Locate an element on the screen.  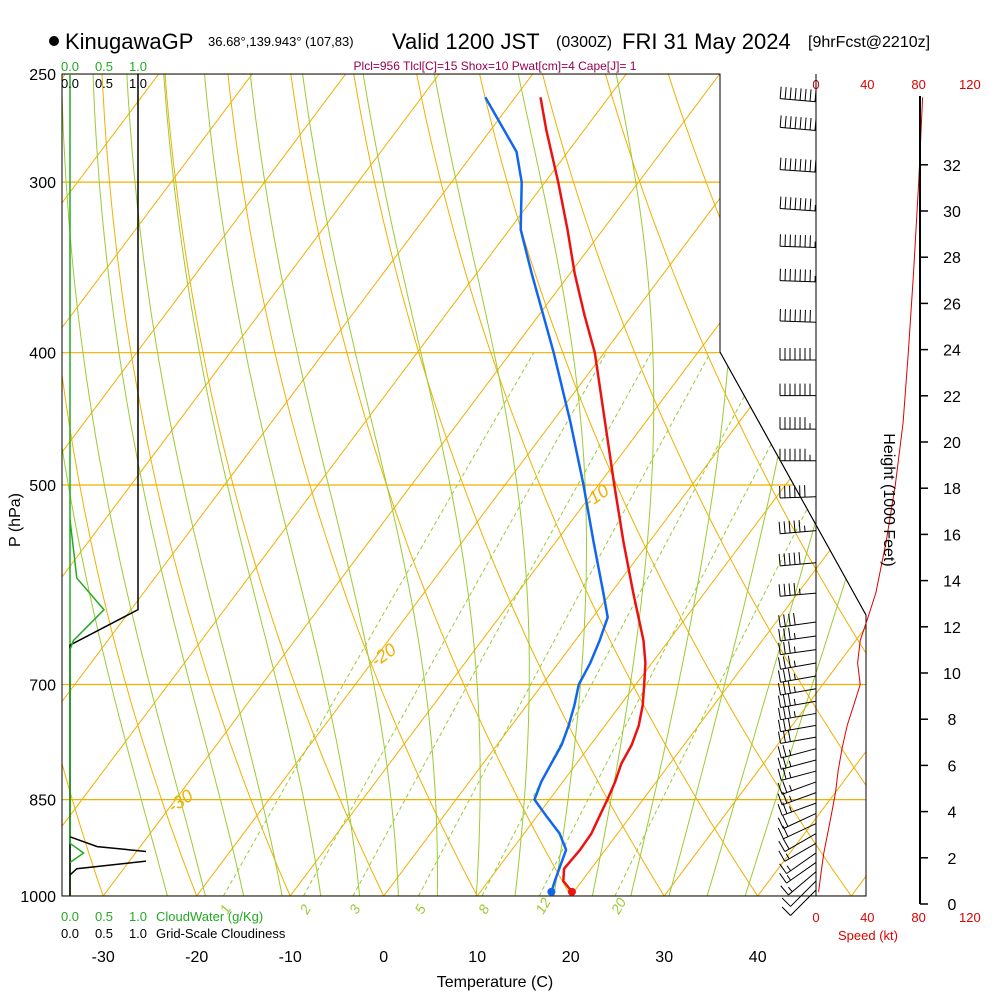
height-axis-label: Height (1000 Feet) is located at coordinates (888, 499).